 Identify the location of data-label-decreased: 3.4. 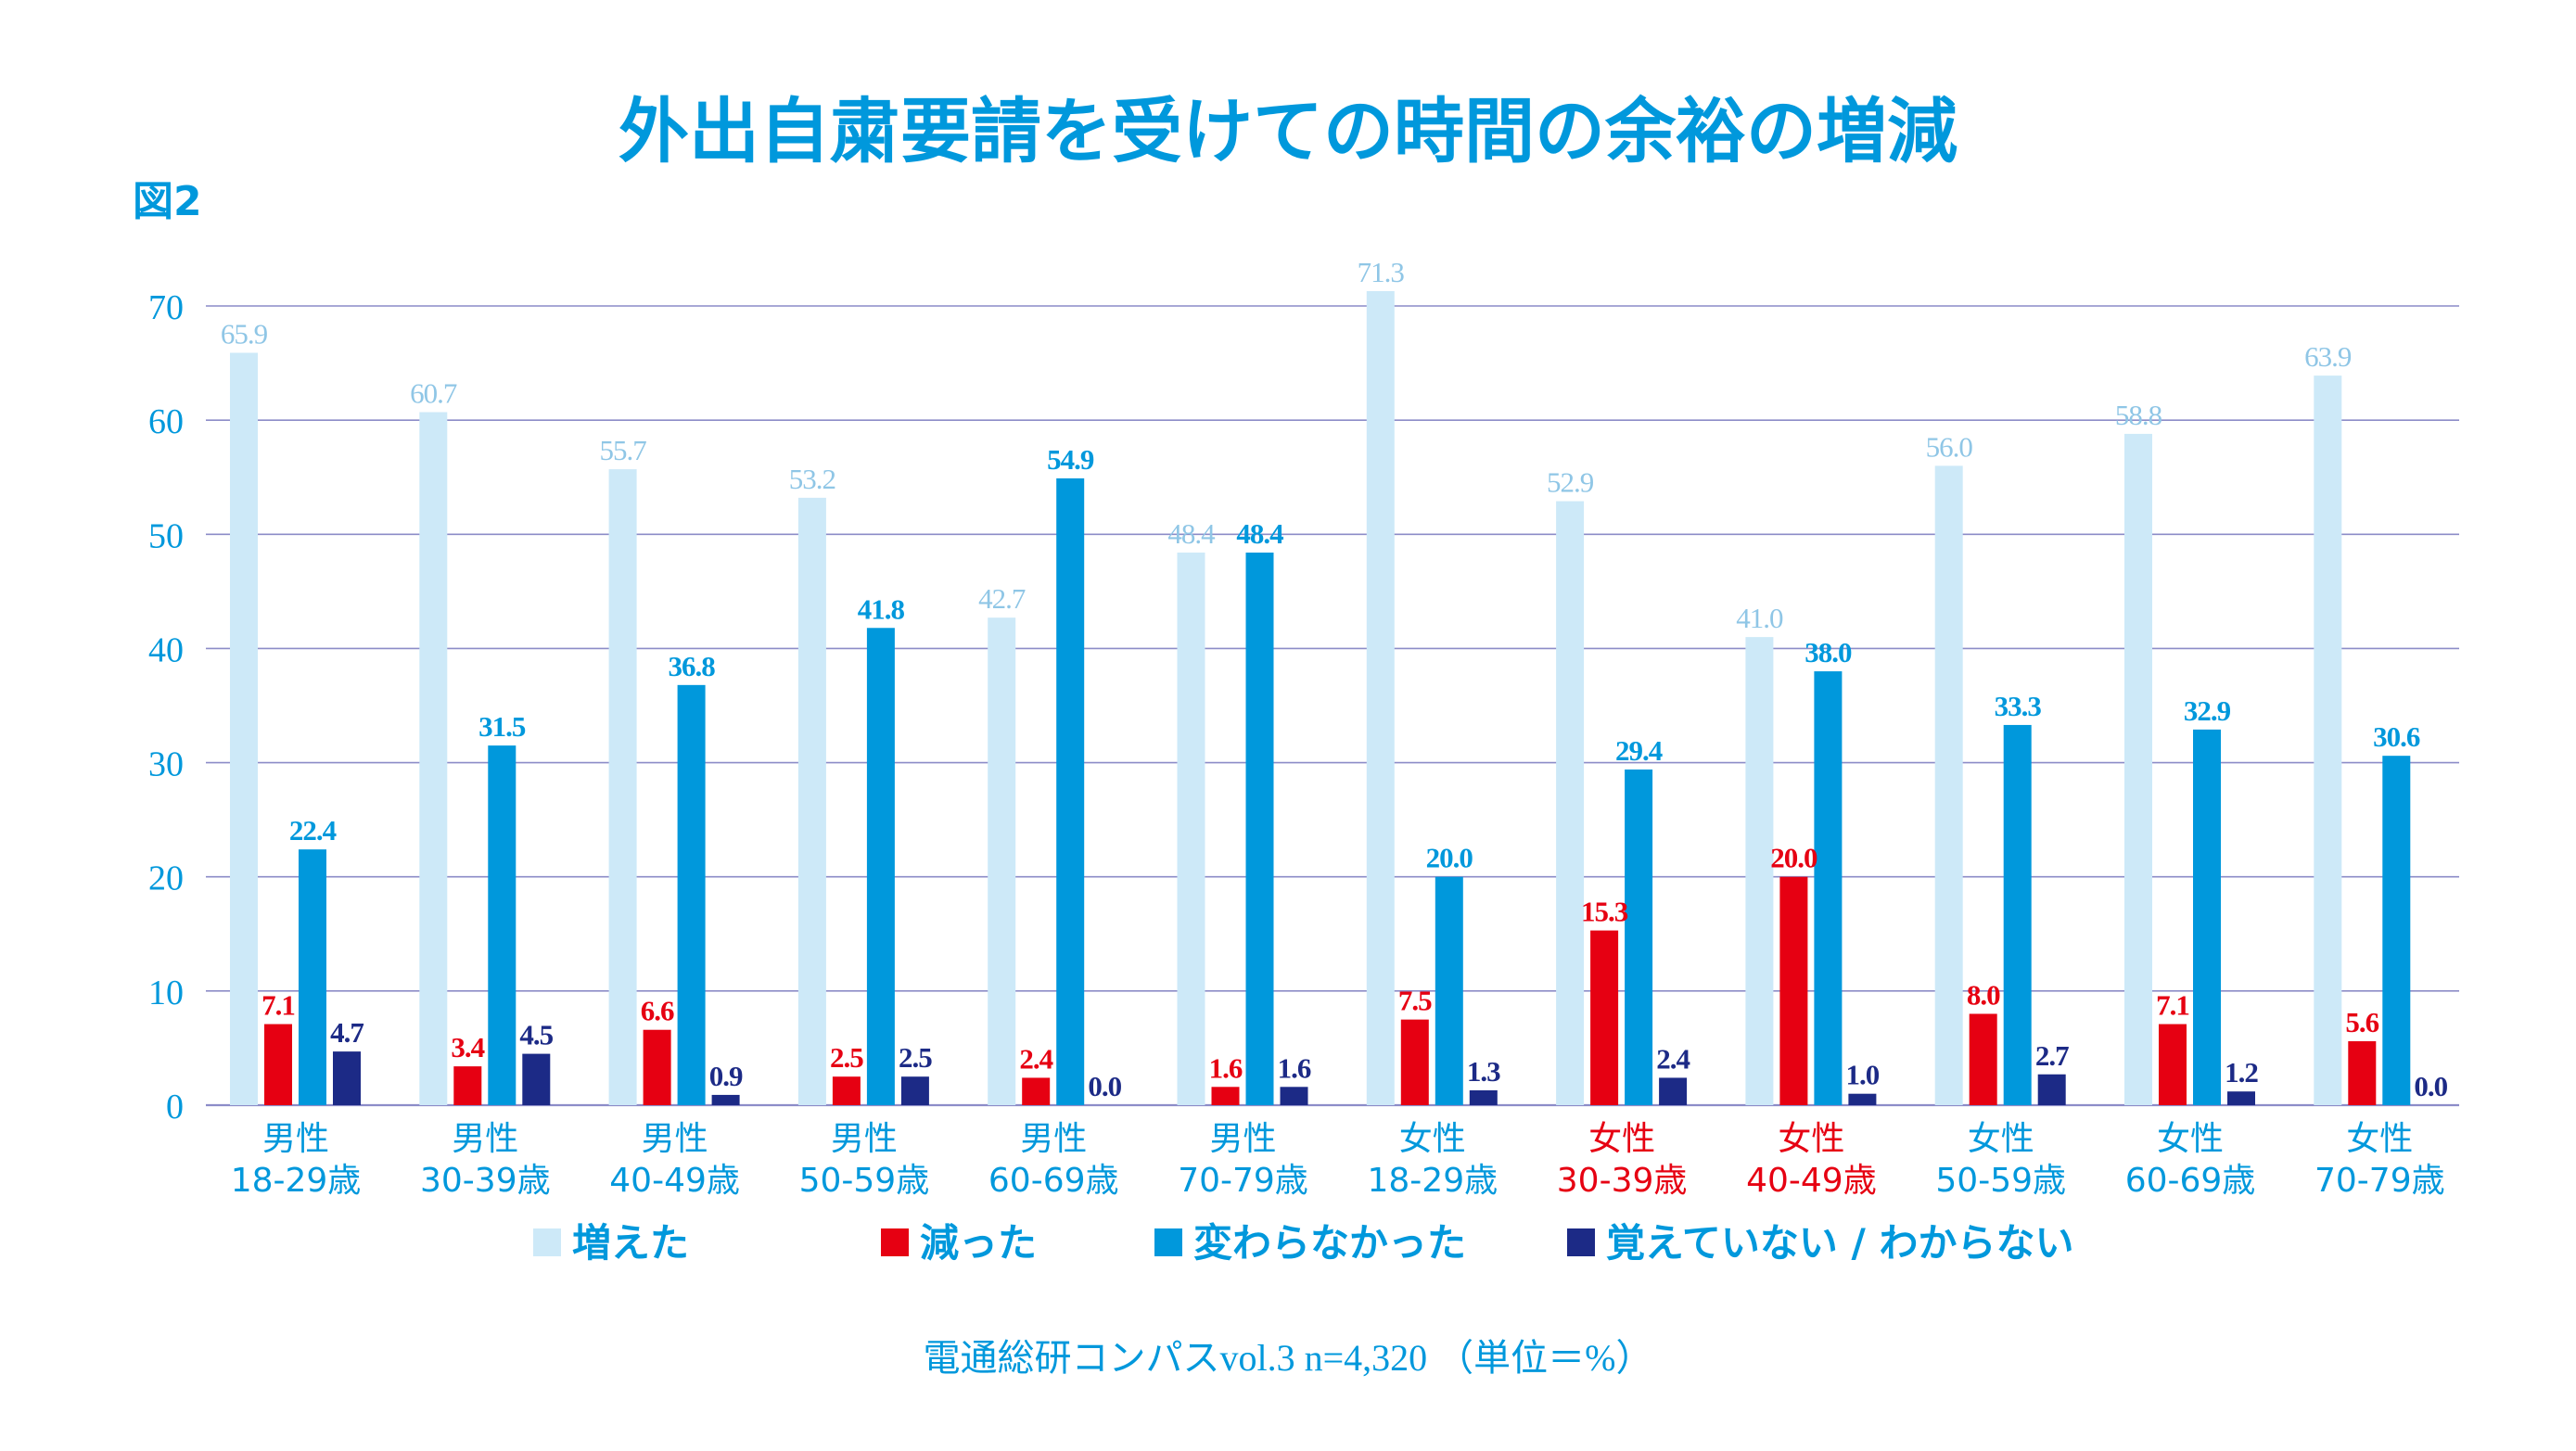
(467, 1047).